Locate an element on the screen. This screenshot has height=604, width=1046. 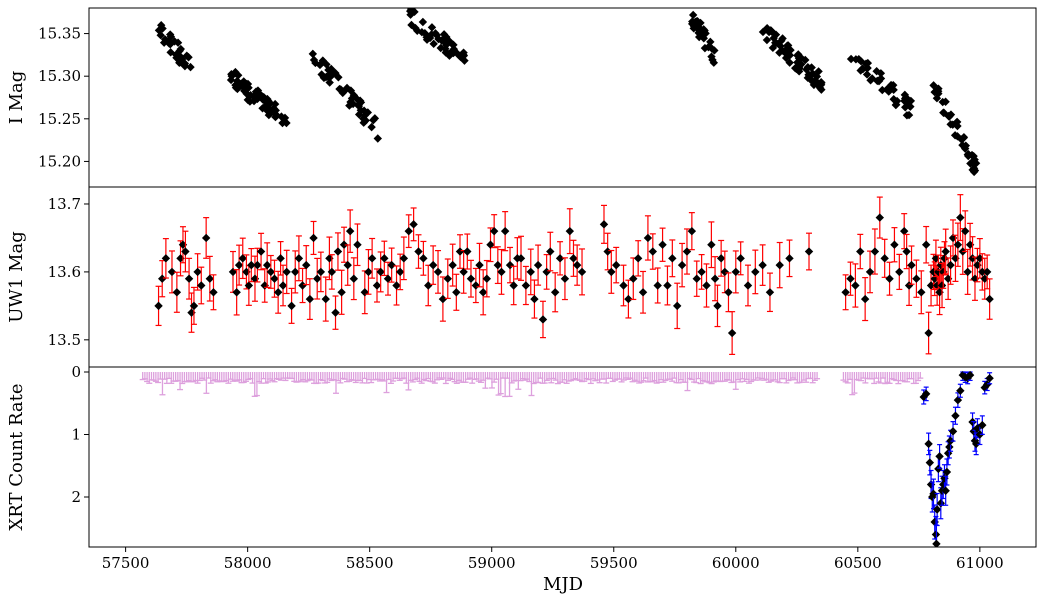
x-tick-label: 57500 is located at coordinates (126, 563).